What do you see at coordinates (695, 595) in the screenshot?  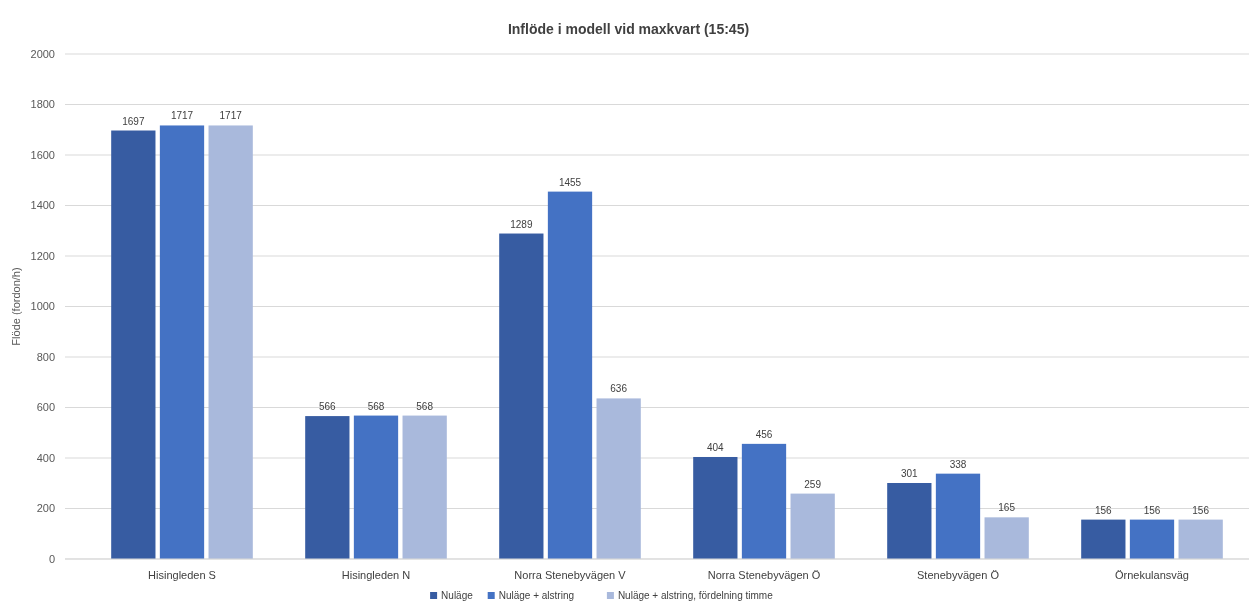 I see `legend-label: Nuläge + alstring, fördelning timme` at bounding box center [695, 595].